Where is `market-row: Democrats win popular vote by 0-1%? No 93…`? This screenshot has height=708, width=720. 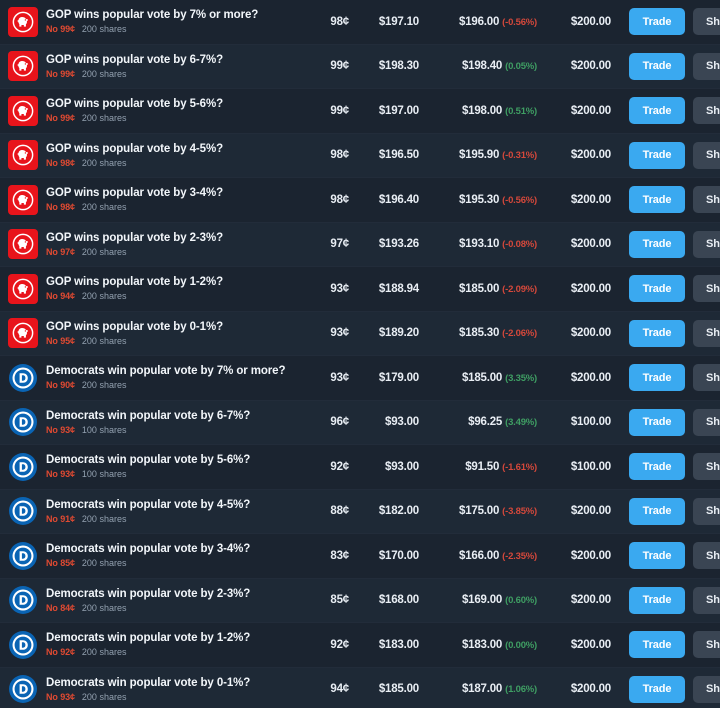 market-row: Democrats win popular vote by 0-1%? No 93… is located at coordinates (360, 687).